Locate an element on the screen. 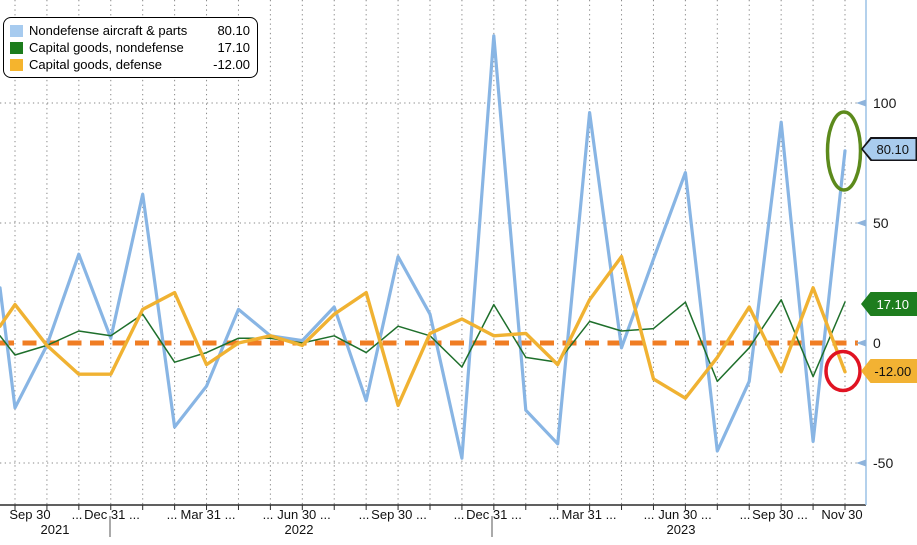 The height and width of the screenshot is (545, 917). legend-value: 17.10 is located at coordinates (233, 47).